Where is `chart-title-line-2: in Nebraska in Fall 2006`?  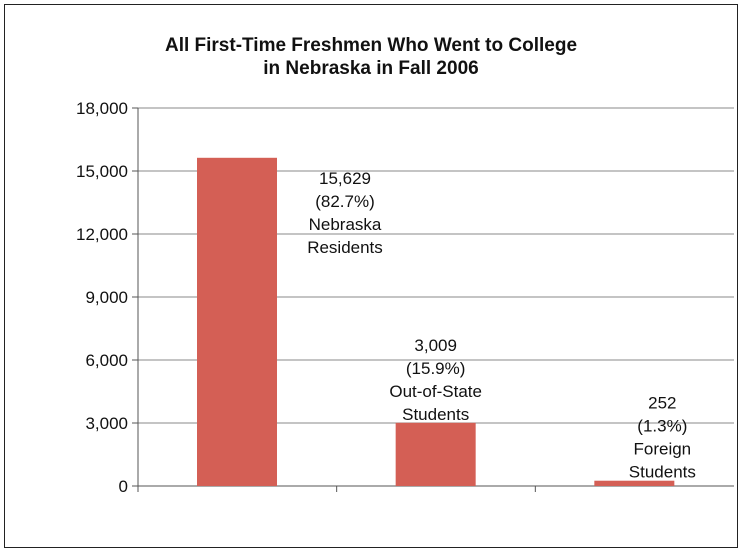
chart-title-line-2: in Nebraska in Fall 2006 is located at coordinates (371, 68).